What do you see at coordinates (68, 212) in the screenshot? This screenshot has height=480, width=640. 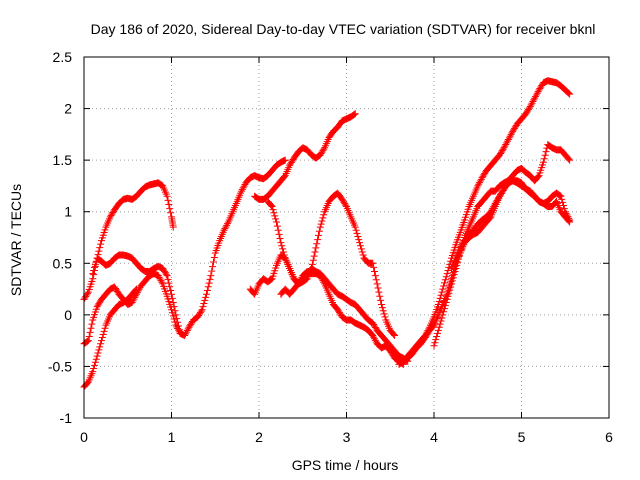 I see `y-tick-label: 1` at bounding box center [68, 212].